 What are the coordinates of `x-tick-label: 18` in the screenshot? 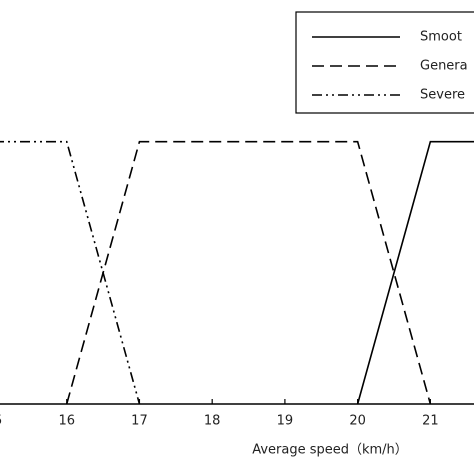 It's located at (212, 421).